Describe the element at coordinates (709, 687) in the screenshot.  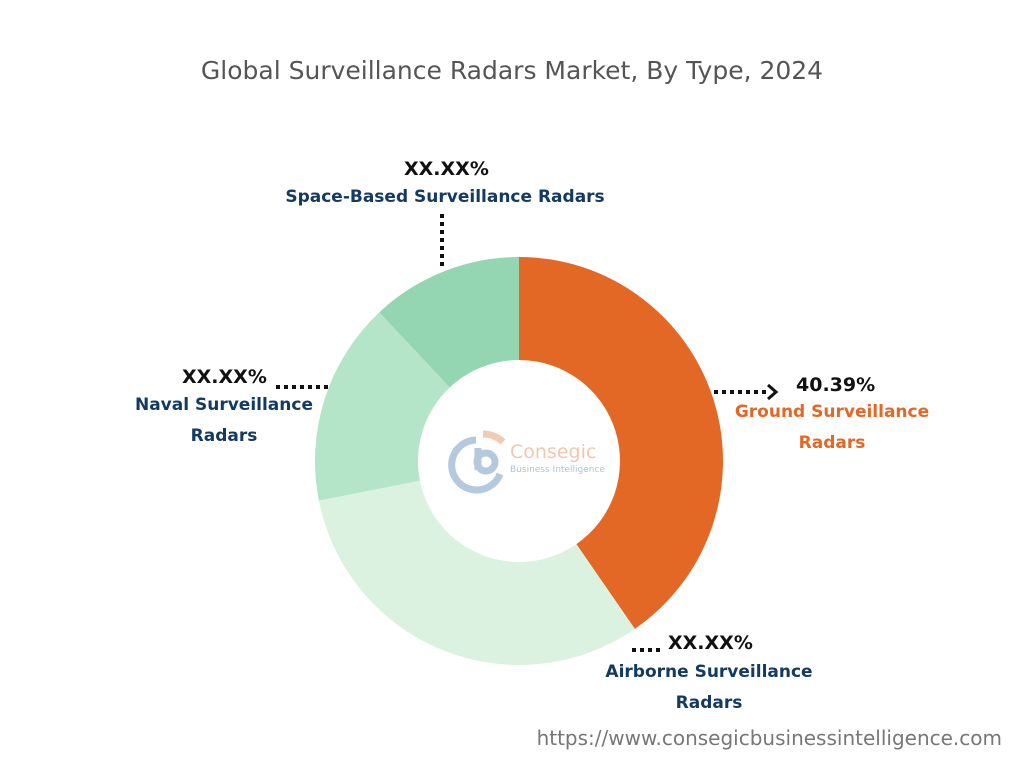
I see `airborne-label: Airborne Surveillance Radars` at that location.